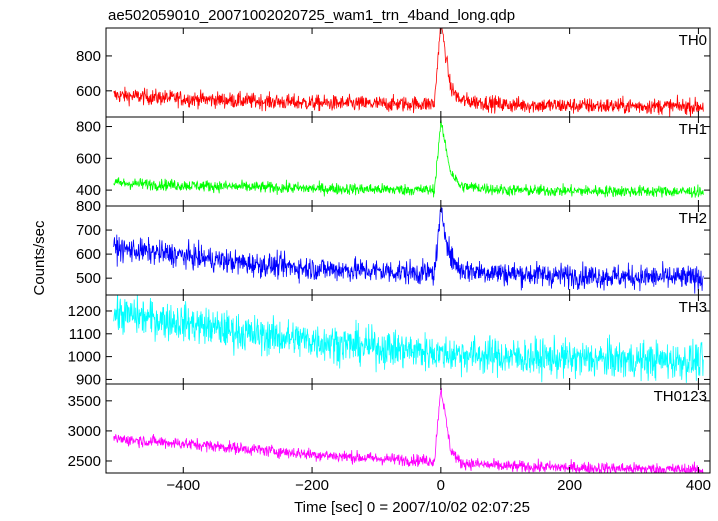 The width and height of the screenshot is (718, 521). I want to click on y-tick-label: 700, so click(88, 230).